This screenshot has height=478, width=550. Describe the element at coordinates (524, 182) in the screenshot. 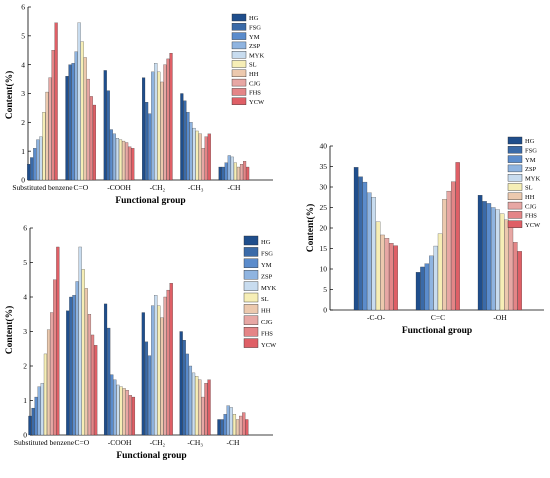

I see `legend: HG FSG YM ZSP MYK SL HH CJG FHS YCW` at that location.